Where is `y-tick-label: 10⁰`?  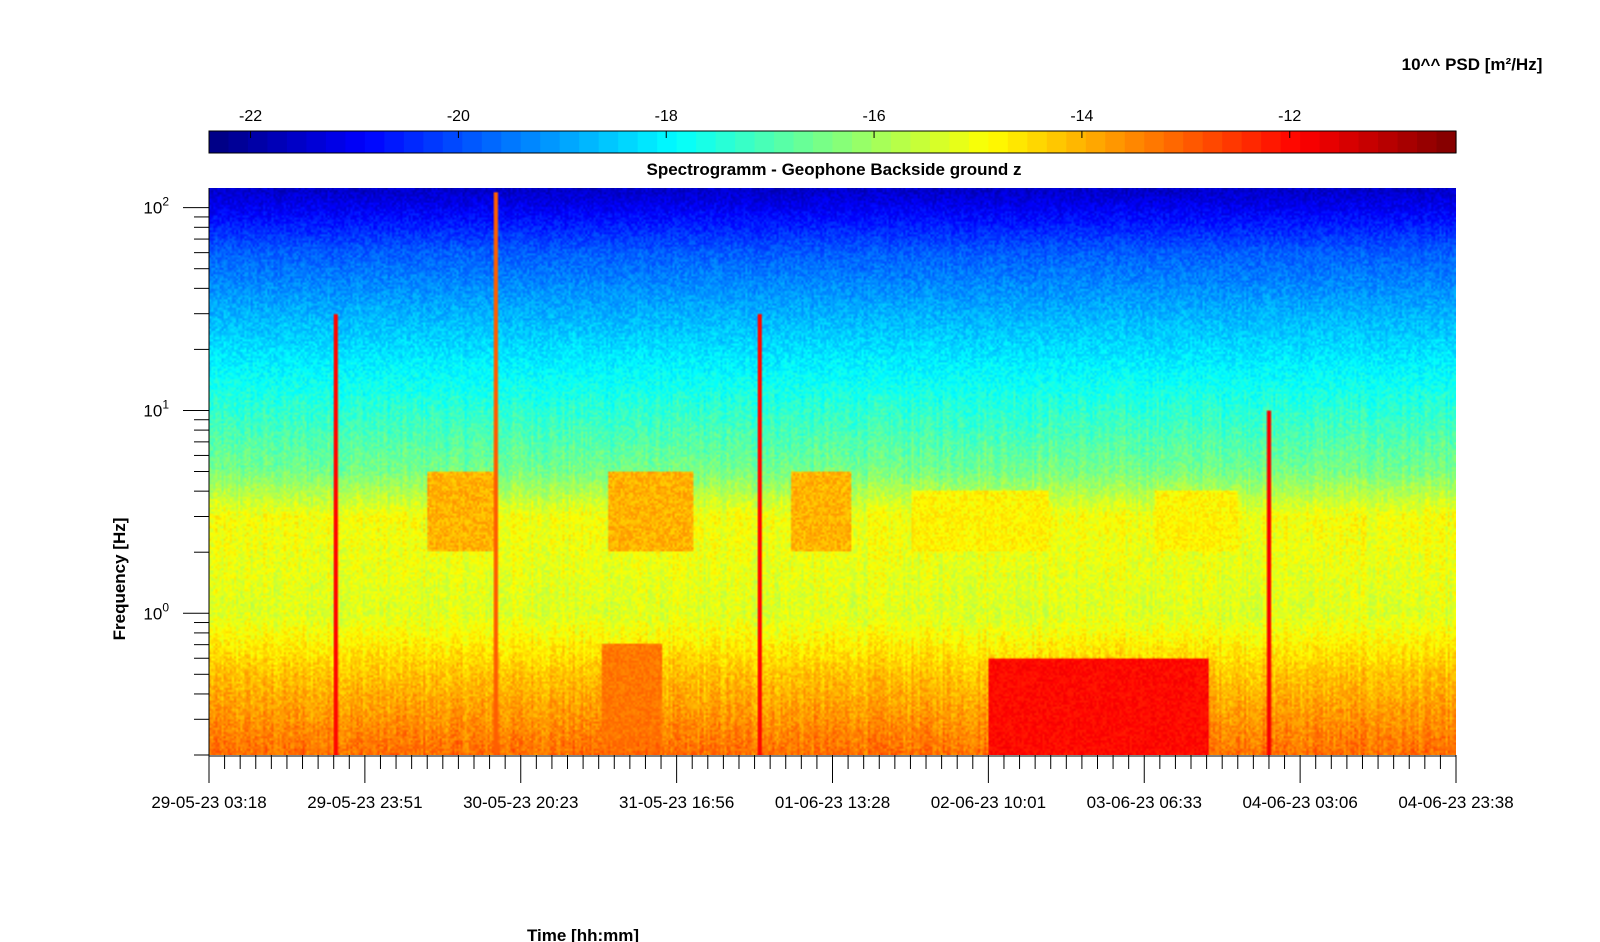
y-tick-label: 10⁰ is located at coordinates (156, 611).